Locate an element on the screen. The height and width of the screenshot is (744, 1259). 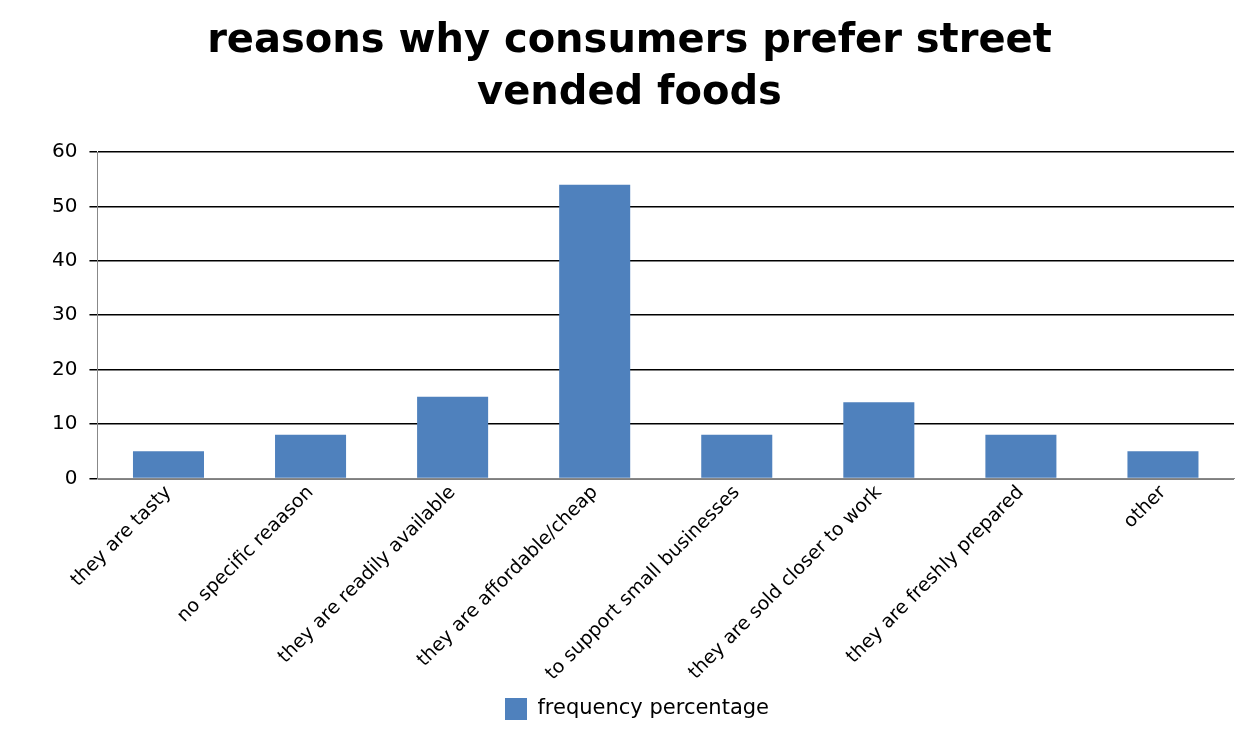
y-tick-label: 50 is located at coordinates (65, 204).